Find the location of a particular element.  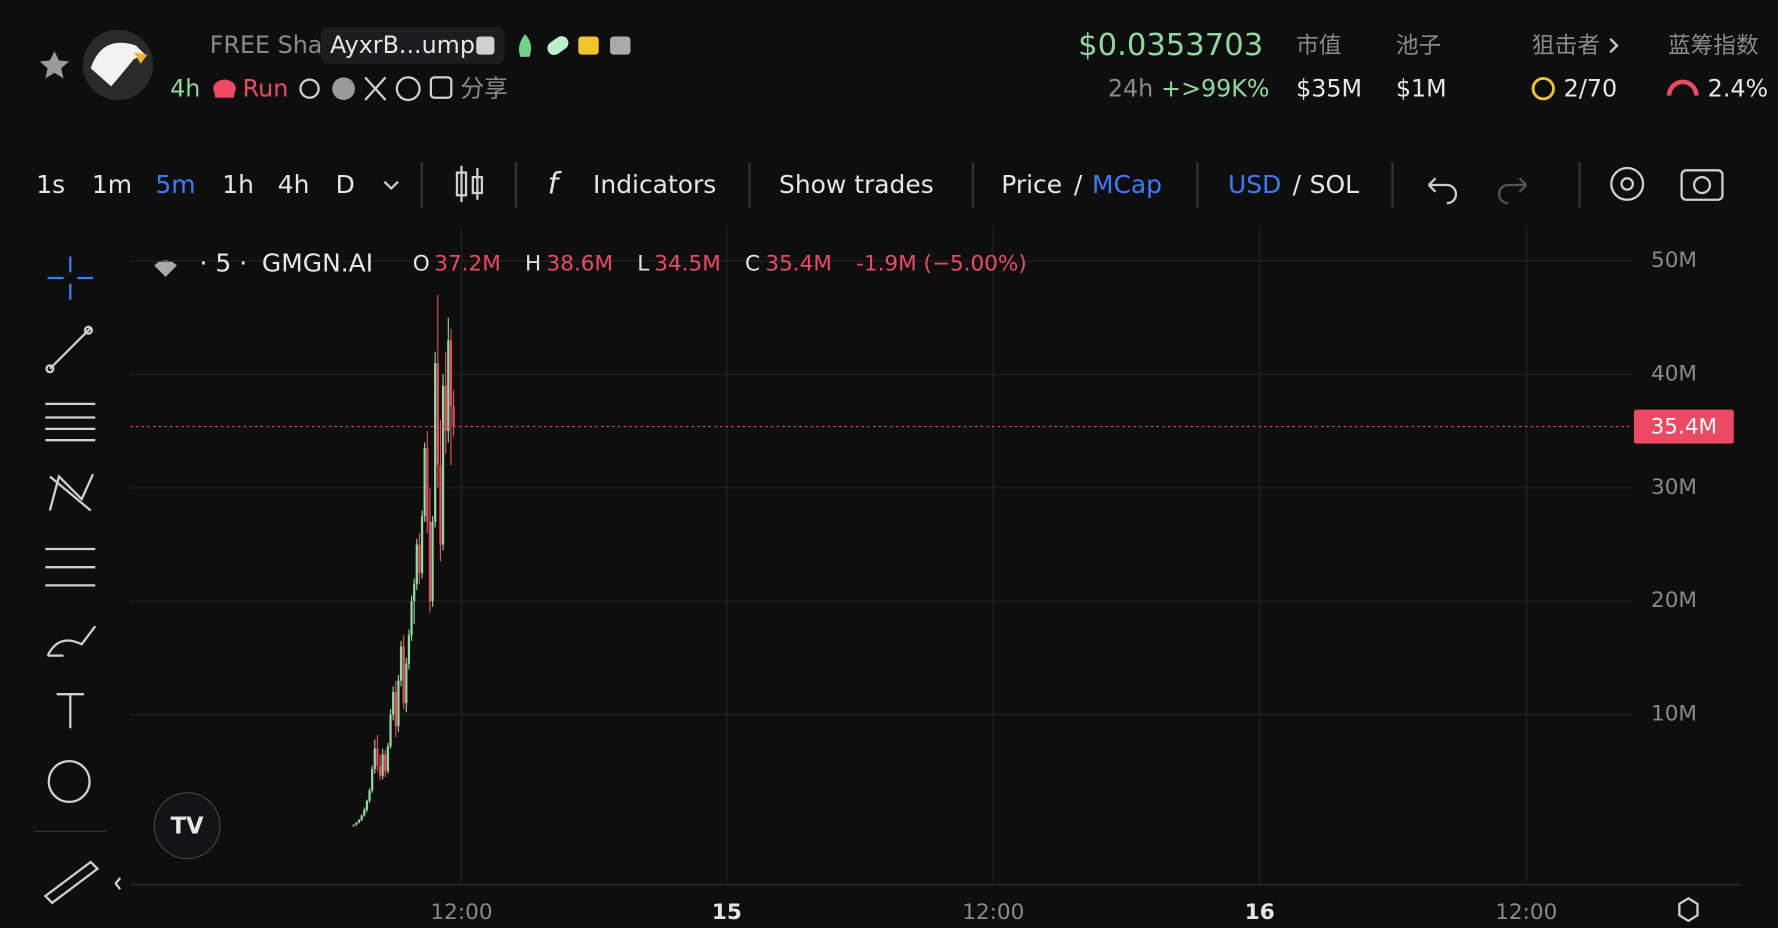

stat-label: 狙击者 is located at coordinates (1566, 46).